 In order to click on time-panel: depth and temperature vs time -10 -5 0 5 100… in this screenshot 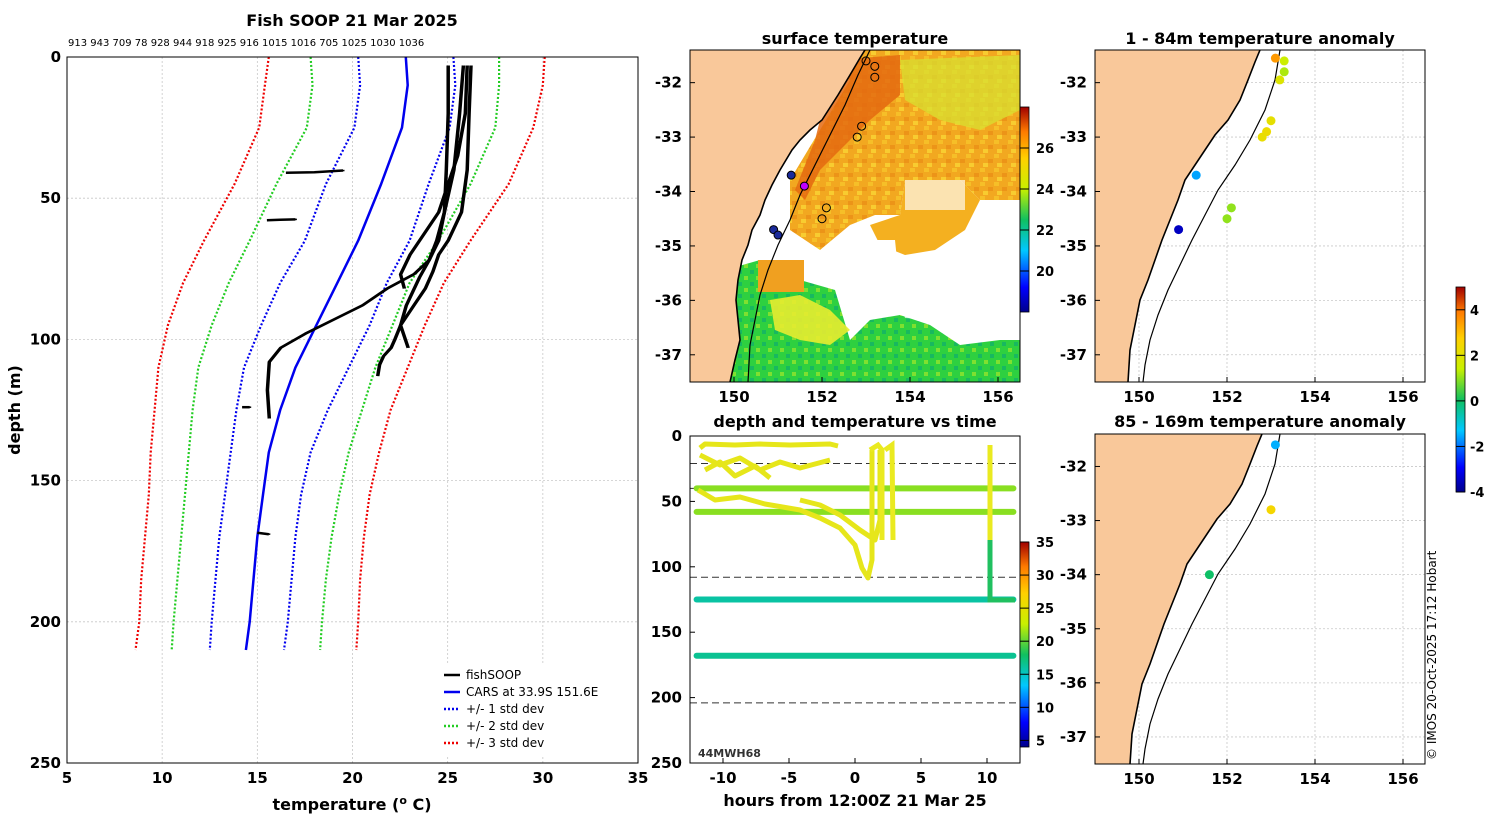, I will do `click(852, 611)`.